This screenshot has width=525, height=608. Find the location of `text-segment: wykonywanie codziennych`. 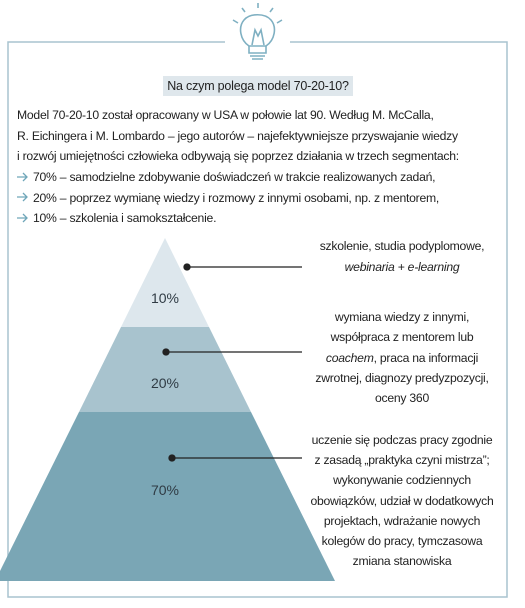

text-segment: wykonywanie codziennych is located at coordinates (402, 480).